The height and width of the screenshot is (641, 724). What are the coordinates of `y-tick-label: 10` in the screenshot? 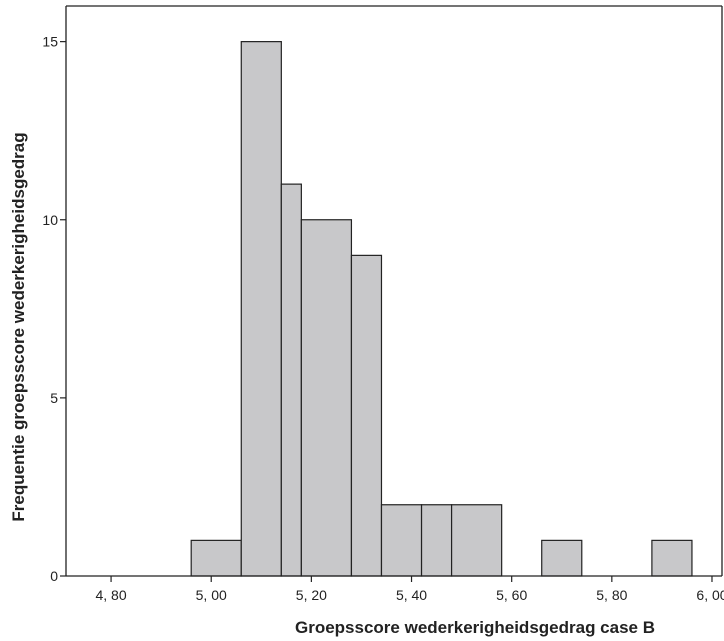 It's located at (50, 220).